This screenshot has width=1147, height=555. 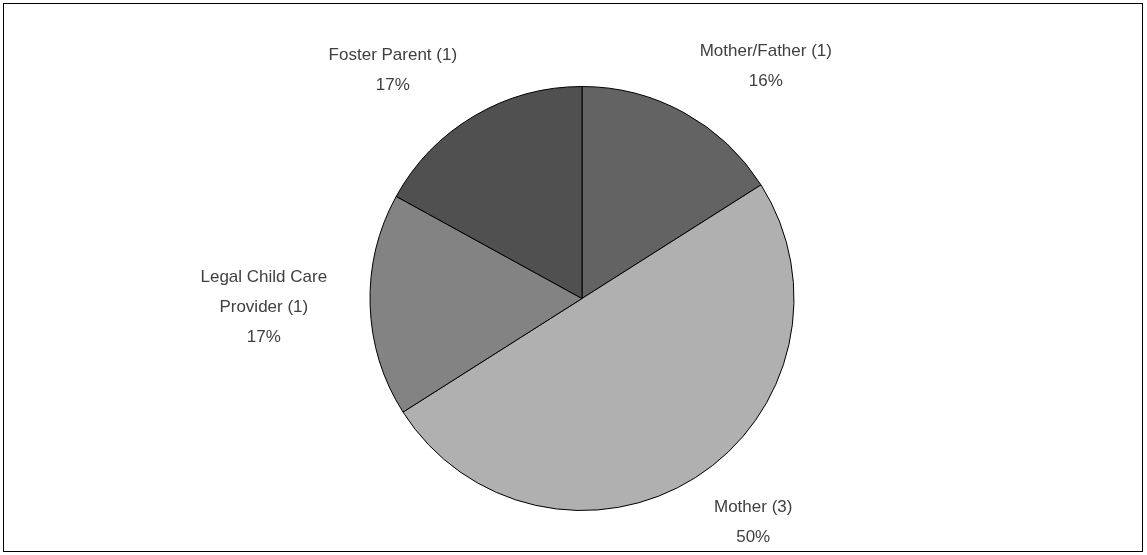 What do you see at coordinates (765, 50) in the screenshot?
I see `slice-label: Mother/Father (1)` at bounding box center [765, 50].